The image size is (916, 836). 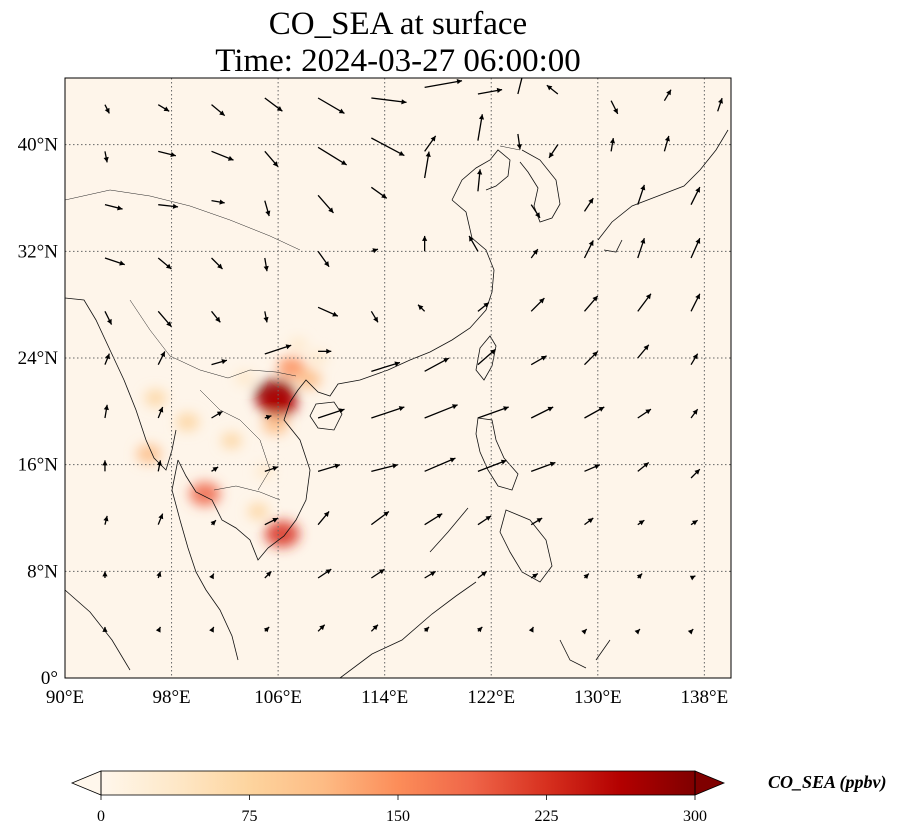 I want to click on y-tick-label: 8°N, so click(x=42, y=571).